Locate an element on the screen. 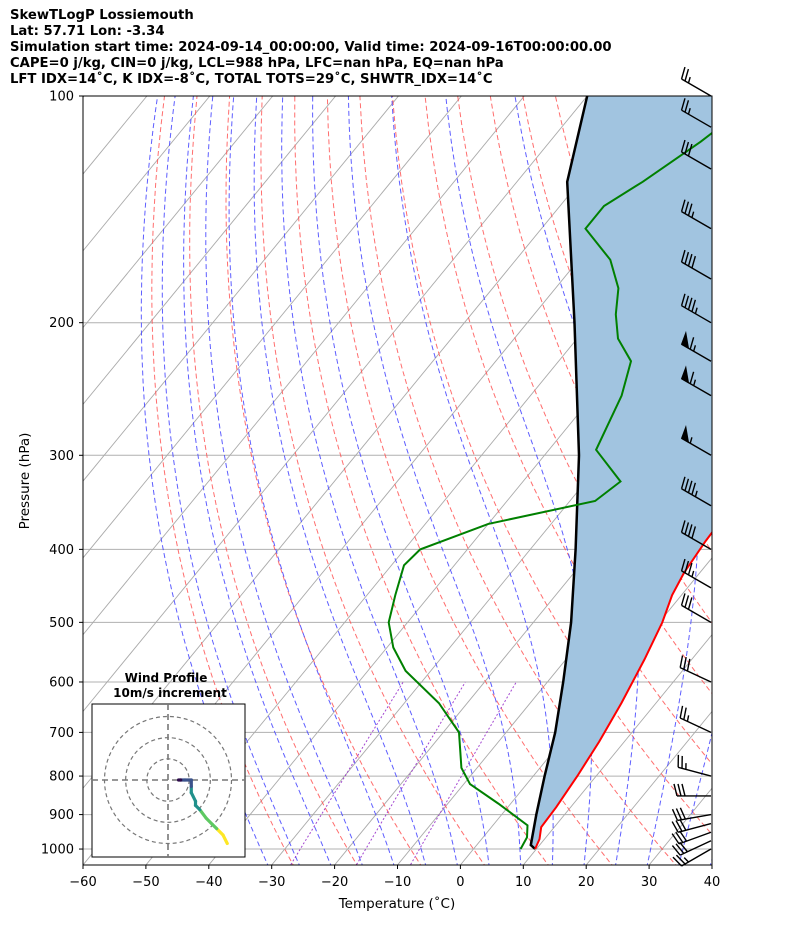  x-tick-label: 40 is located at coordinates (712, 882).